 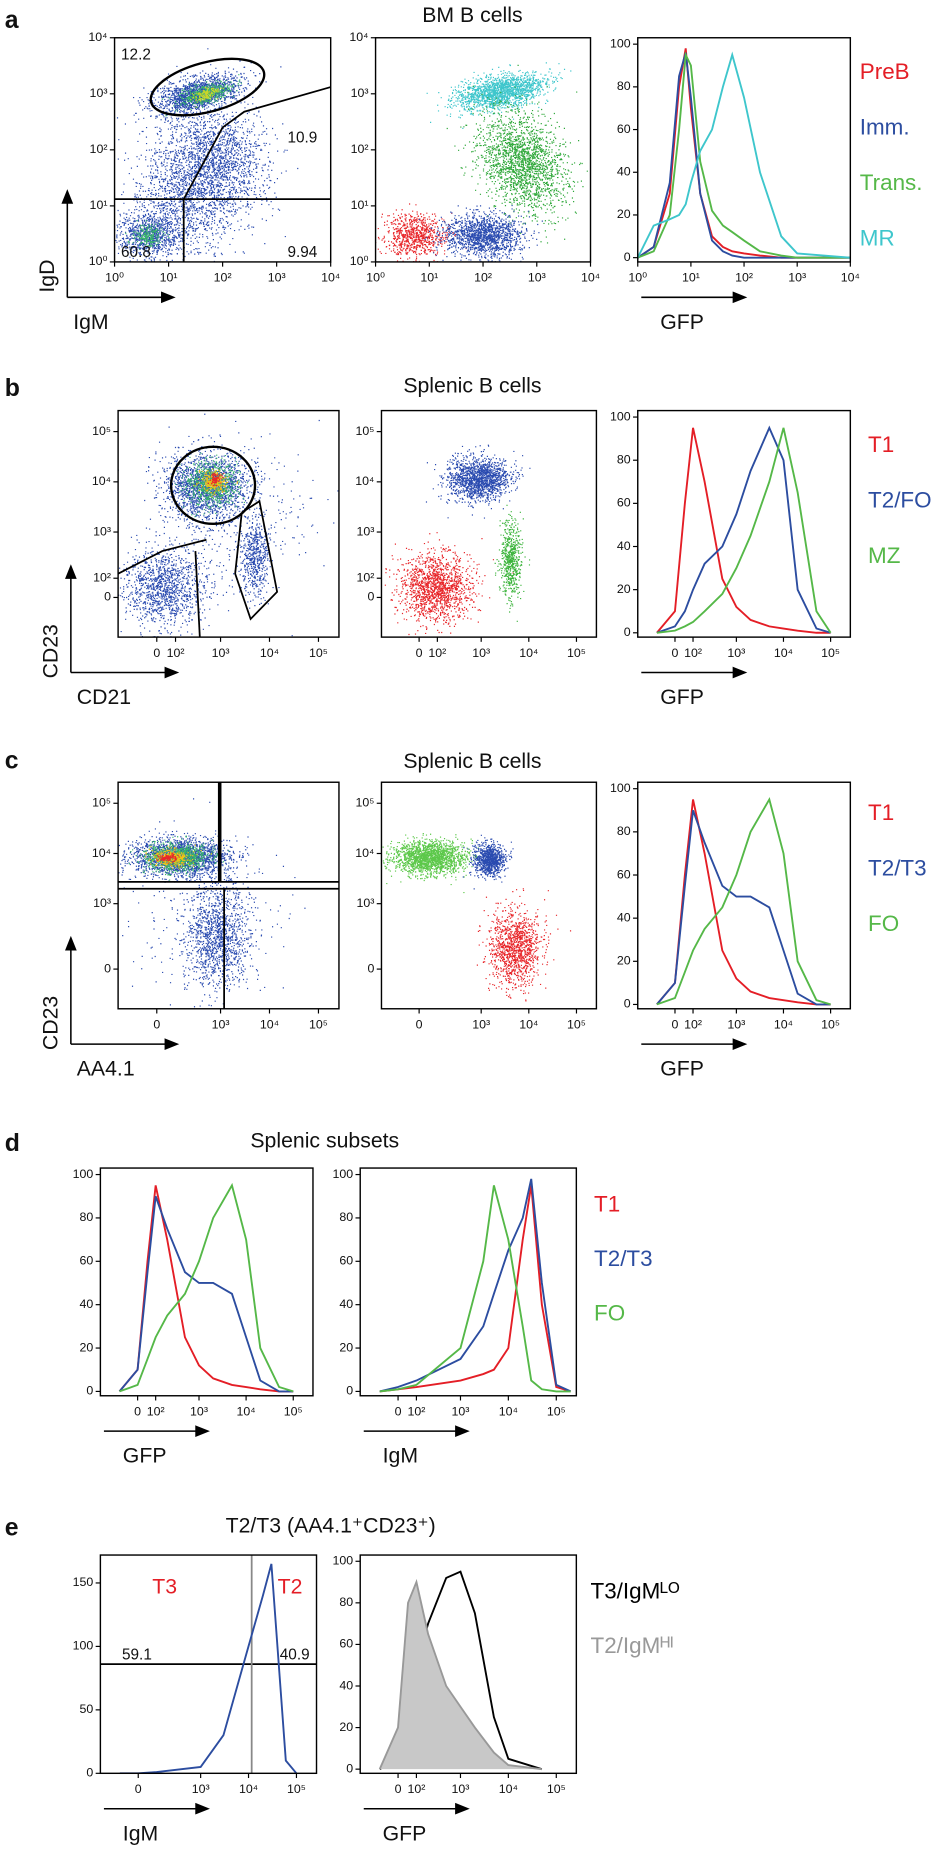 I want to click on panel-title: BM B cells, so click(x=472, y=15).